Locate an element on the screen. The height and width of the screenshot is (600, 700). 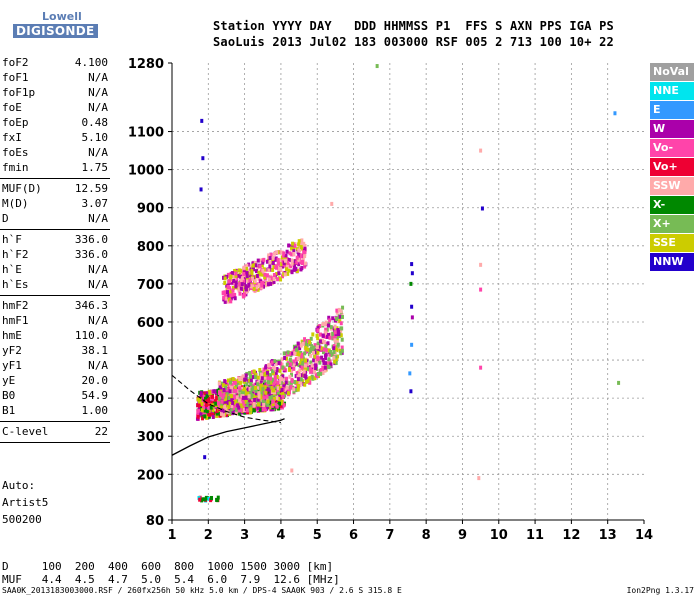
param-key: h`F2 is located at coordinates (15, 254).